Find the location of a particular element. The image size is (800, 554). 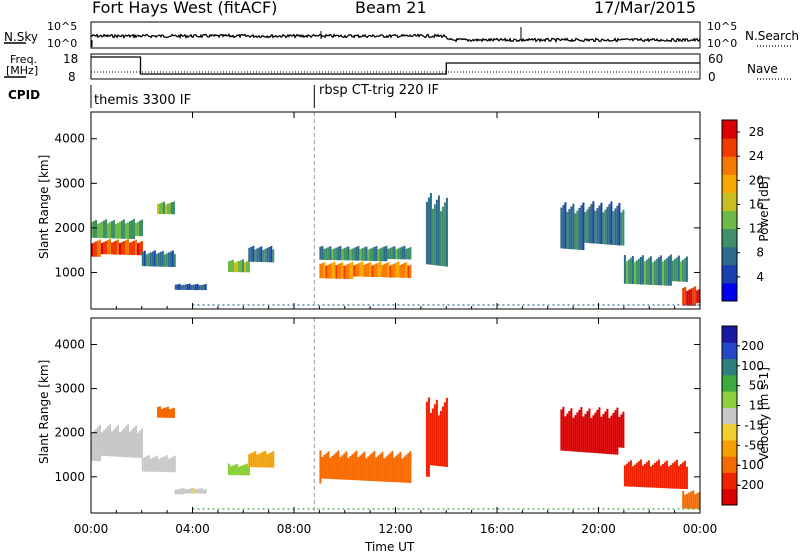

nsky-label: N.Sky is located at coordinates (21, 37).